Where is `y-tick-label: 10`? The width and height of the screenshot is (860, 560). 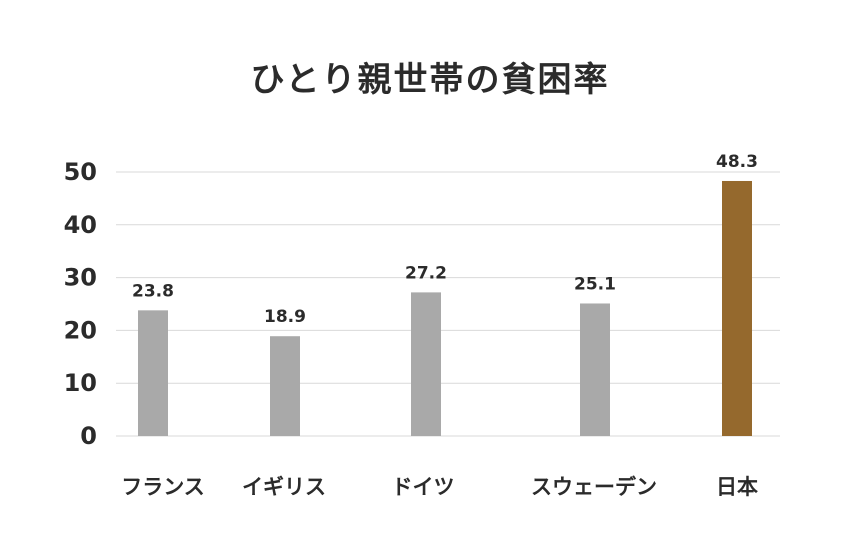 y-tick-label: 10 is located at coordinates (80, 383).